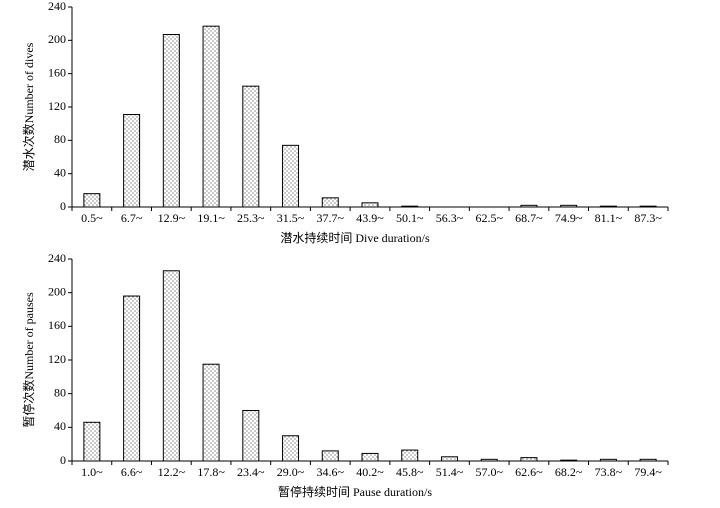 The width and height of the screenshot is (720, 508). What do you see at coordinates (410, 218) in the screenshot?
I see `x-tick-label: 50.1~` at bounding box center [410, 218].